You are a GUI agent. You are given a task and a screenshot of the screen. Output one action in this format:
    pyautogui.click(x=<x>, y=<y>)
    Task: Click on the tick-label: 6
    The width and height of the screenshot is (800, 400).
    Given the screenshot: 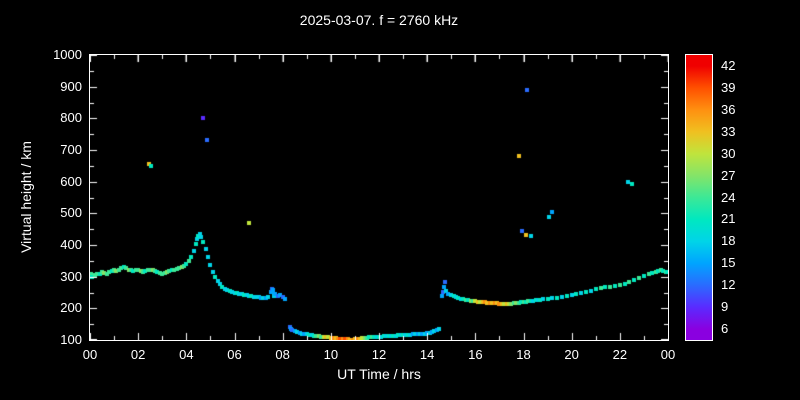 What is the action you would take?
    pyautogui.click(x=725, y=329)
    